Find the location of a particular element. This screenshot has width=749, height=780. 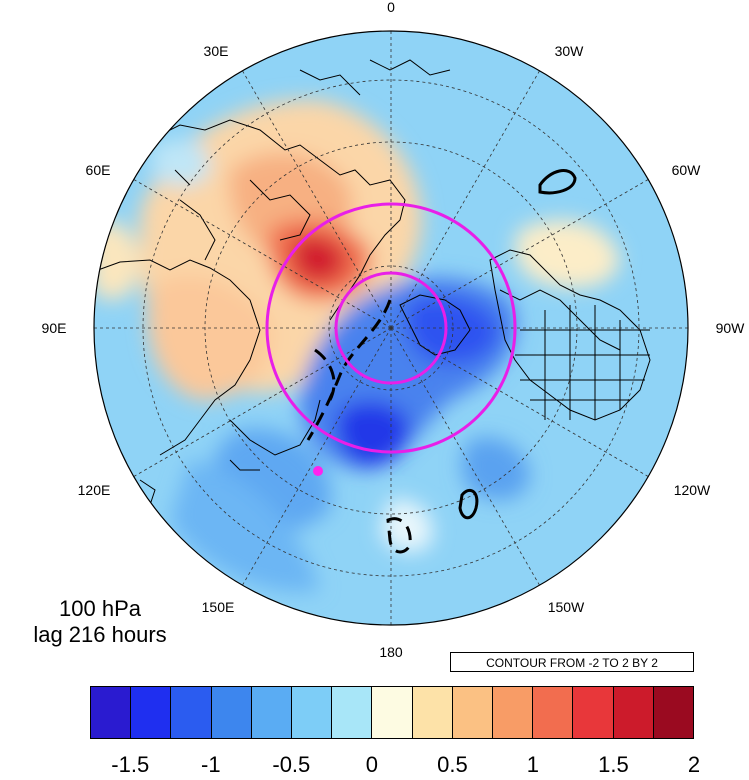

lon-label-150w: 150W is located at coordinates (566, 607).